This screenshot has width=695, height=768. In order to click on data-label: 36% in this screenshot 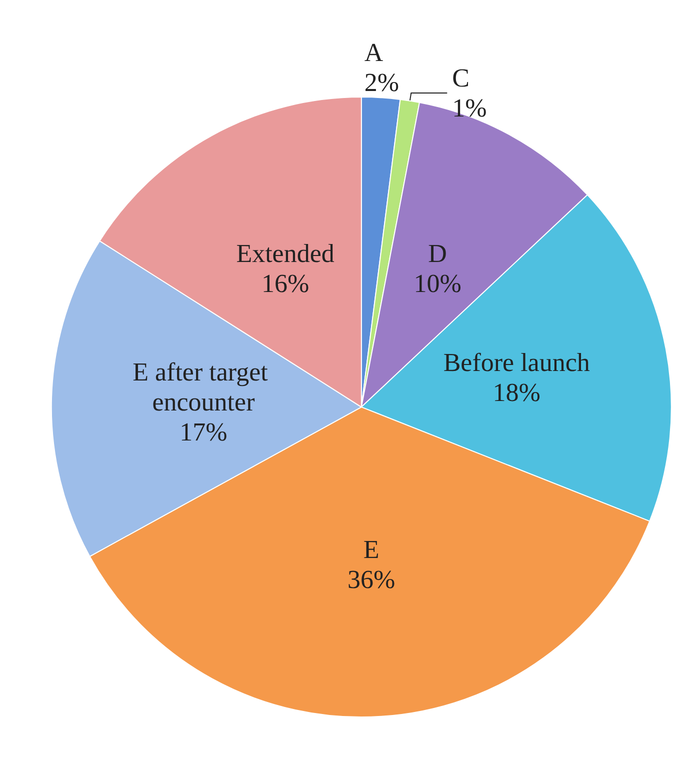, I will do `click(371, 579)`.